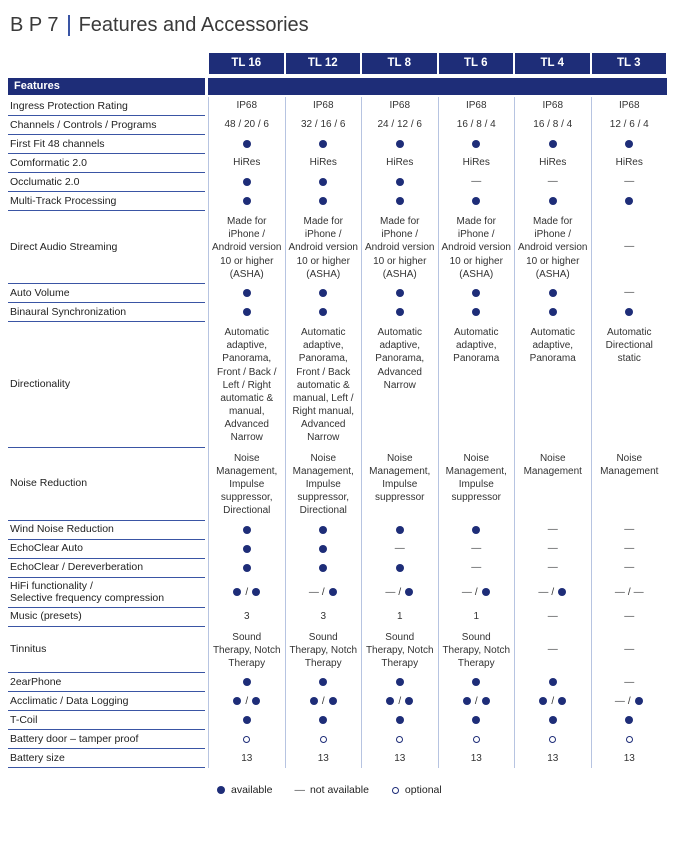 Image resolution: width=675 pixels, height=857 pixels. What do you see at coordinates (106, 484) in the screenshot?
I see `feature-label: Noise Reduction` at bounding box center [106, 484].